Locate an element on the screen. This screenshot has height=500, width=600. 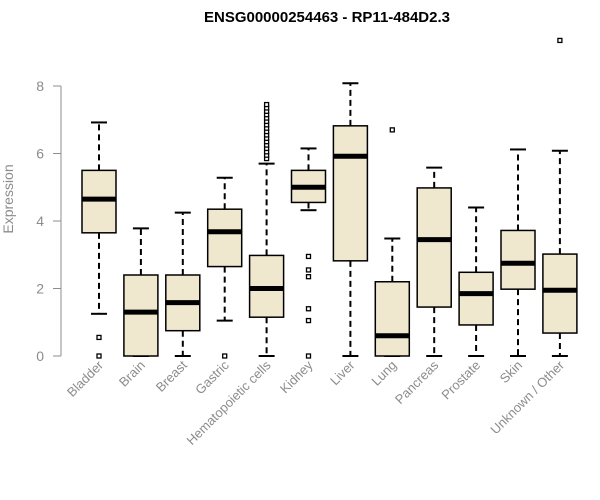
chart-title: ENSG00000254463 - RP11-484D2.3 is located at coordinates (327, 17).